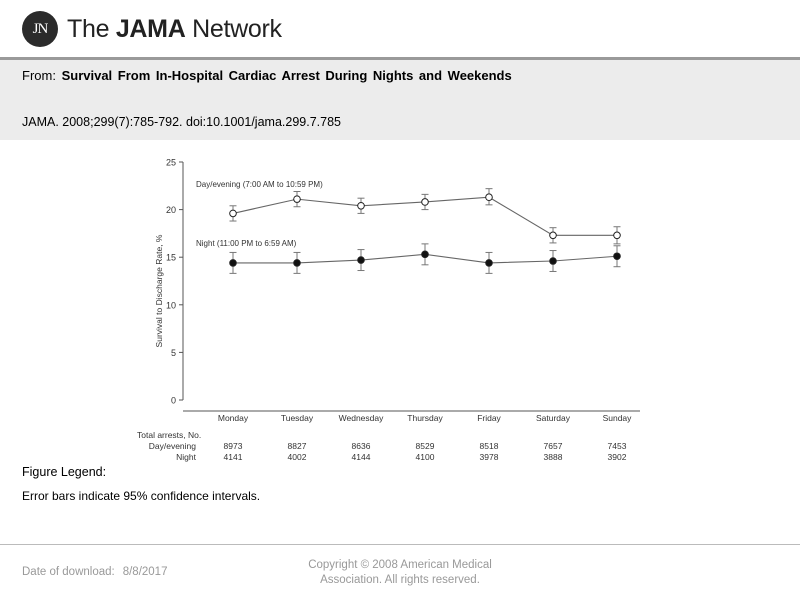  Describe the element at coordinates (173, 353) in the screenshot. I see `y-tick-label: 5` at that location.